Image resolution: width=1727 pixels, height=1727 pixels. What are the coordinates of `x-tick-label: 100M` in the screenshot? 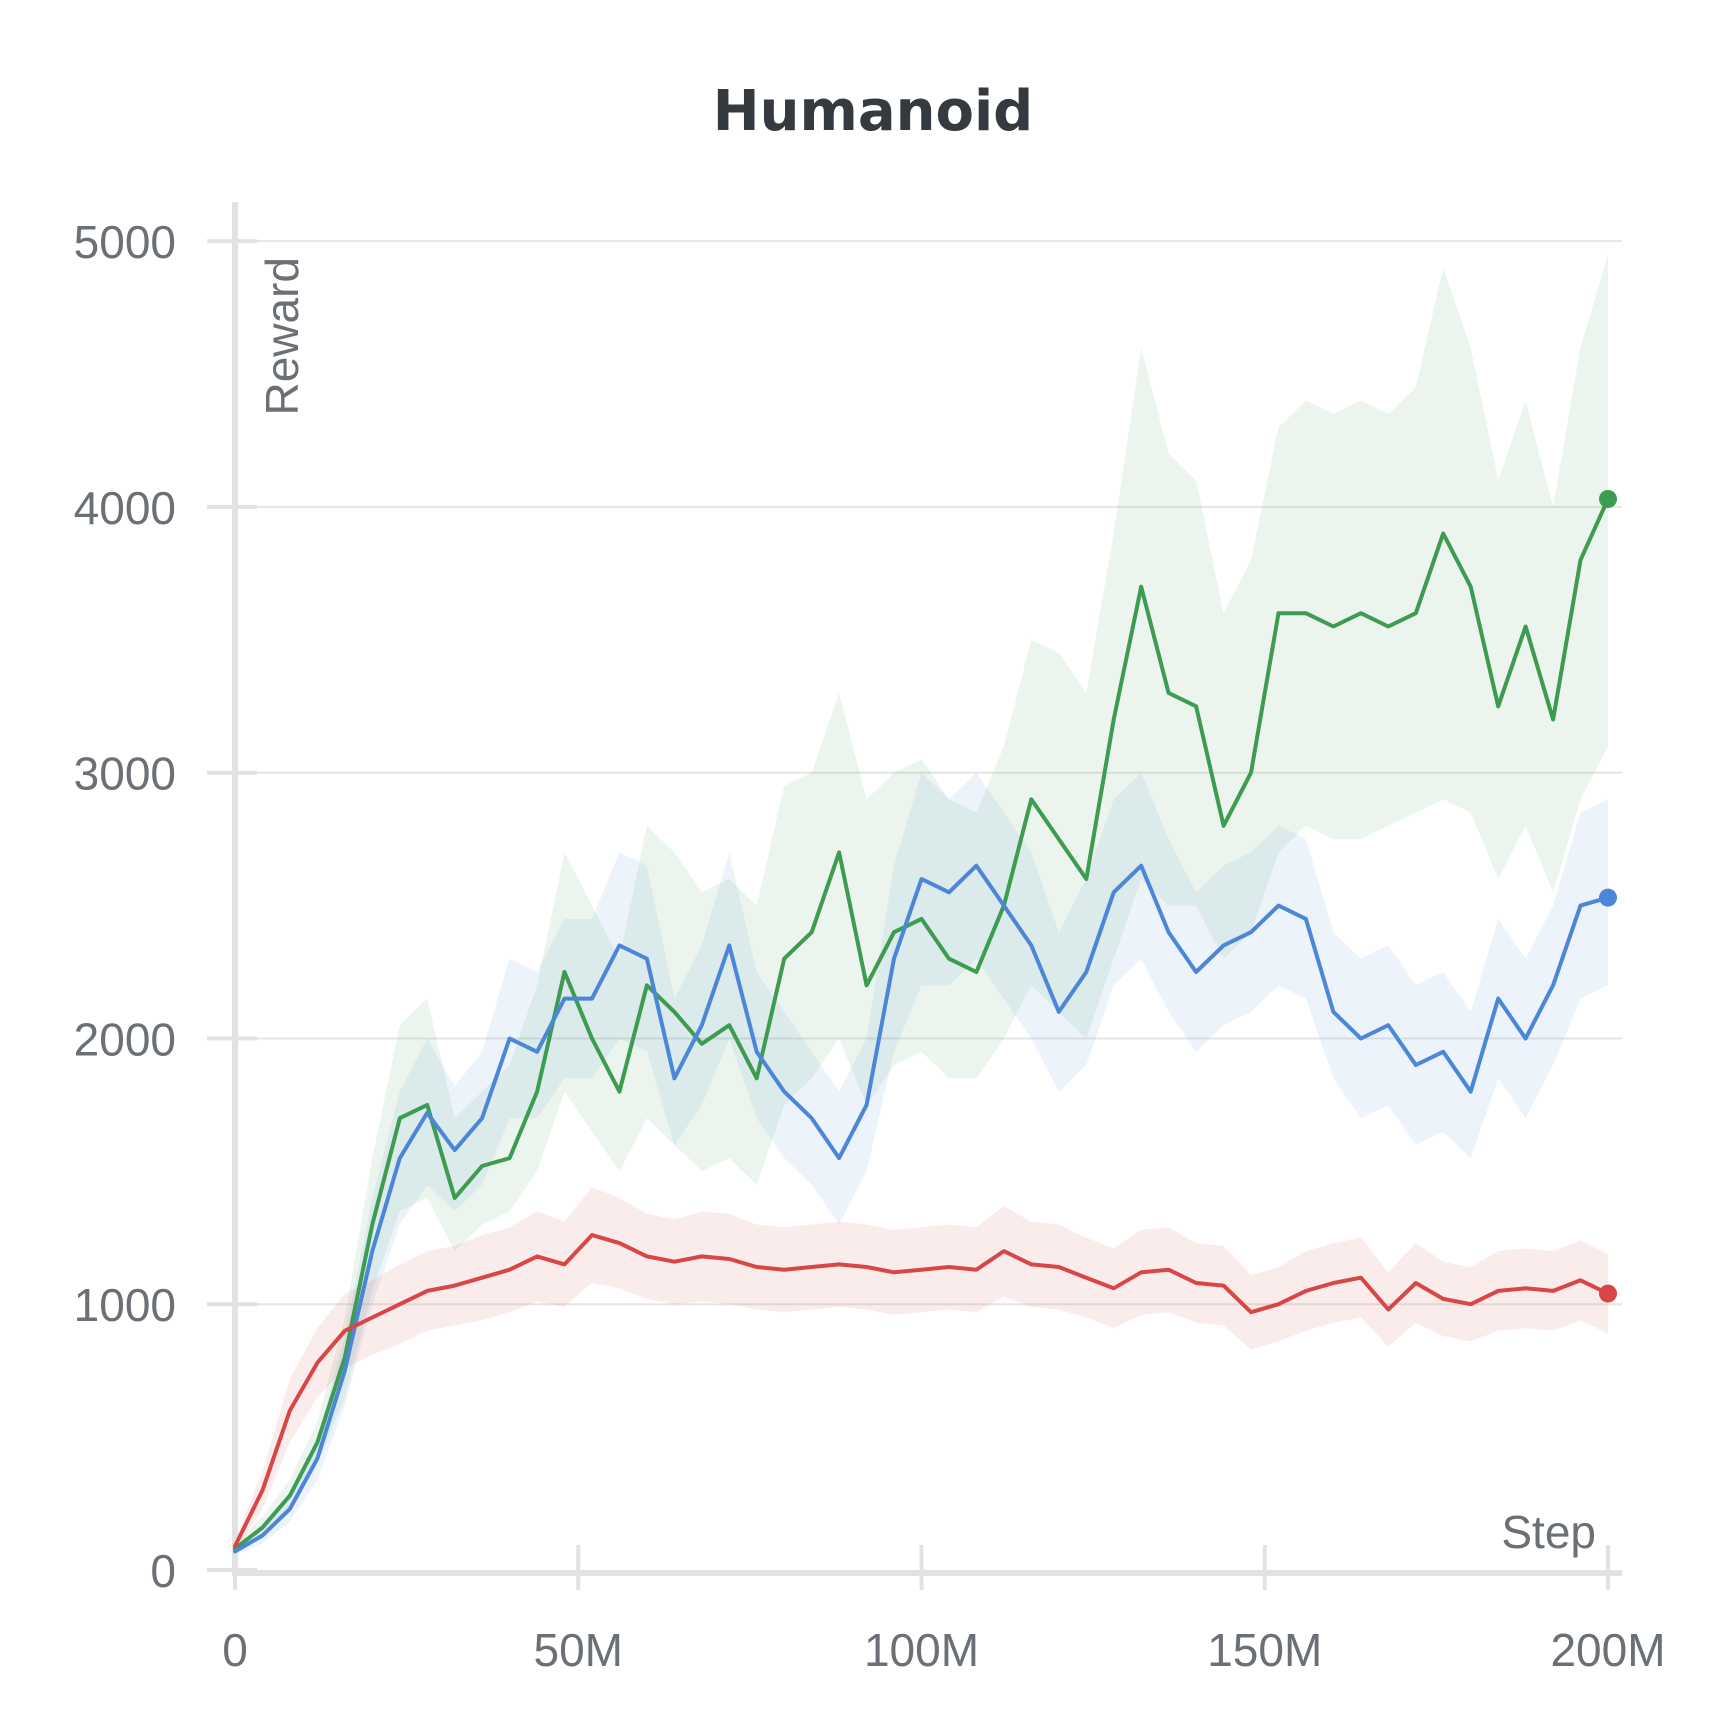 It's located at (921, 1650).